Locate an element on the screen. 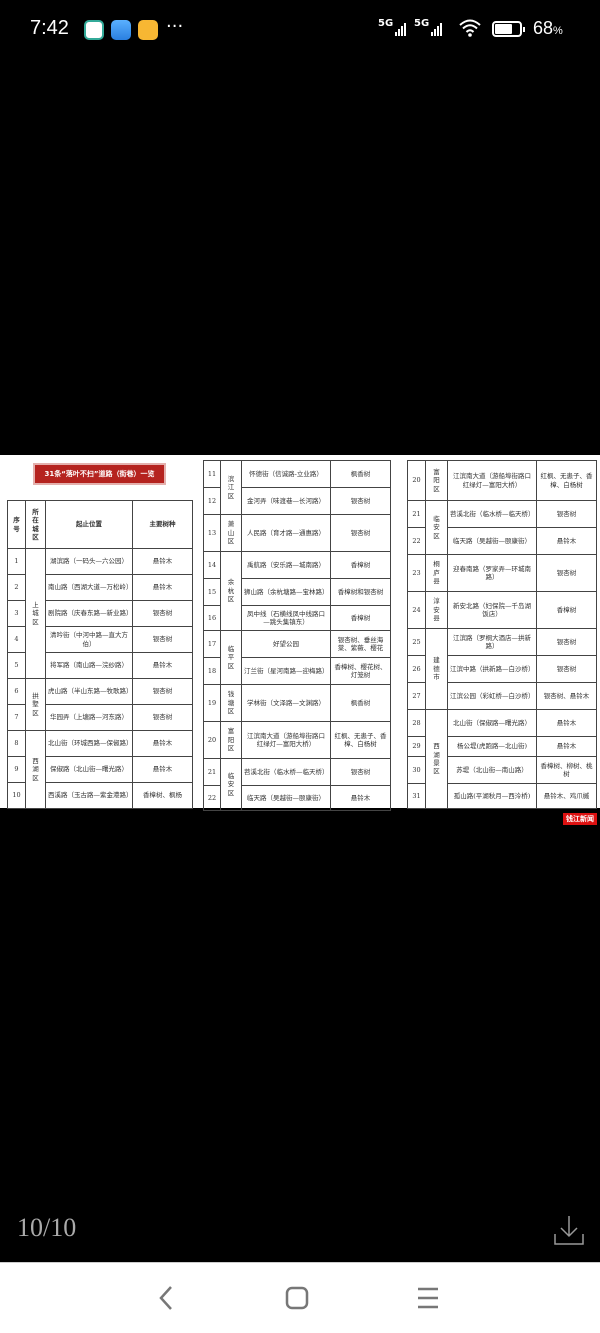 This screenshot has height=1333, width=600. table-row: 27 江滨公园（彩虹桥—白沙桥） 银杏树、悬铃木 is located at coordinates (502, 696).